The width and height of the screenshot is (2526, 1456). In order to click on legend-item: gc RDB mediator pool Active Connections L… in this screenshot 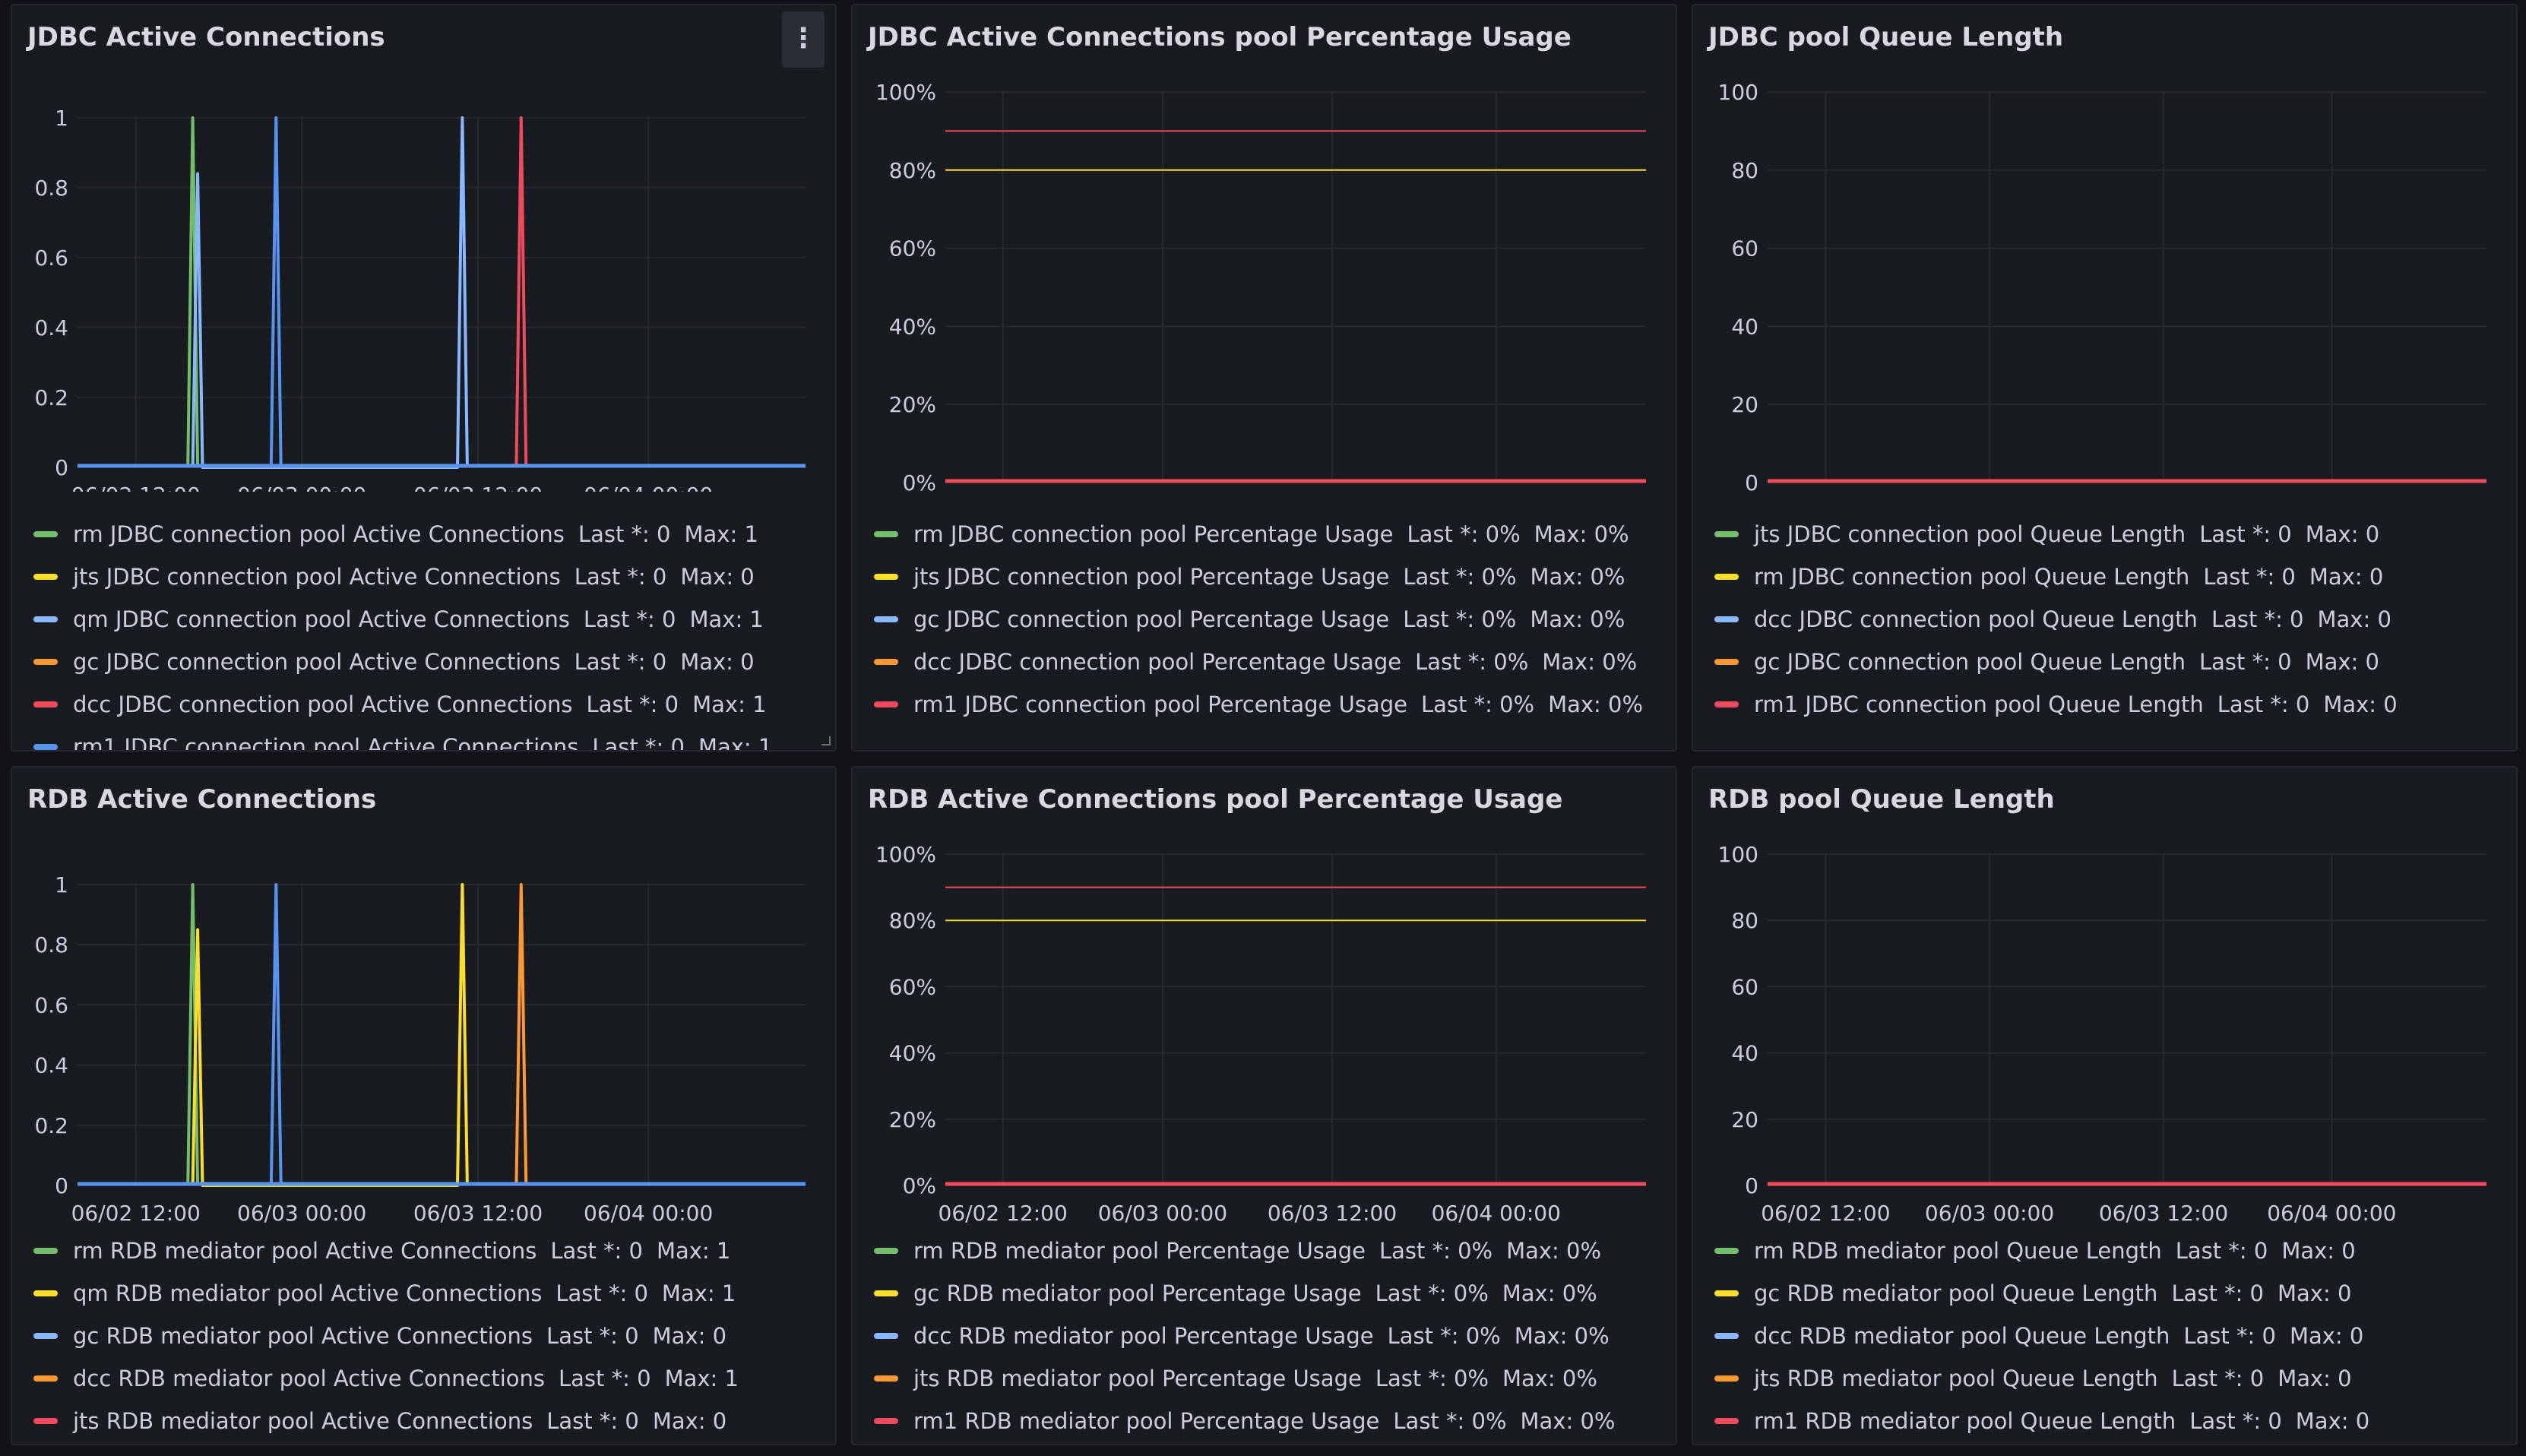, I will do `click(386, 1336)`.